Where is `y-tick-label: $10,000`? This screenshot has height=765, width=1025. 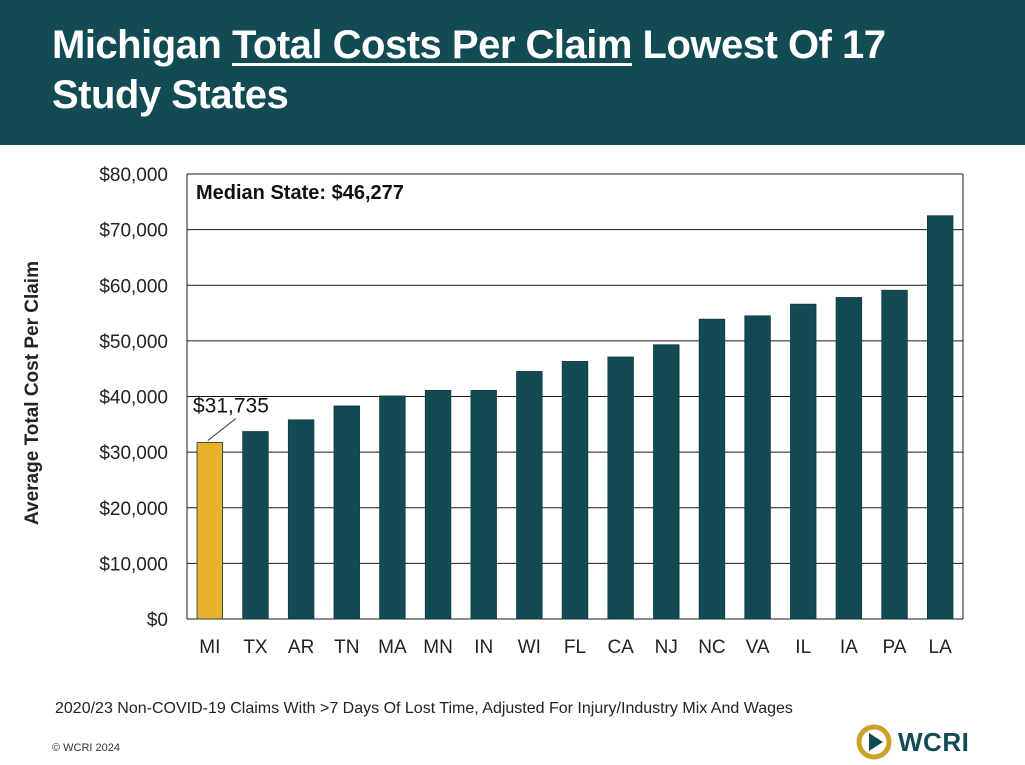
y-tick-label: $10,000 is located at coordinates (133, 564).